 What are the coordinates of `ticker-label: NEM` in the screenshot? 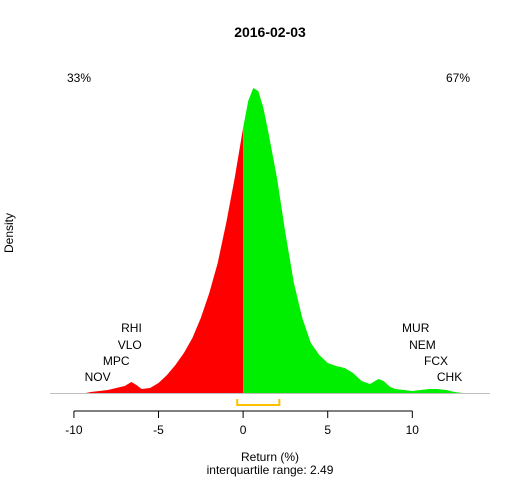 It's located at (422, 345).